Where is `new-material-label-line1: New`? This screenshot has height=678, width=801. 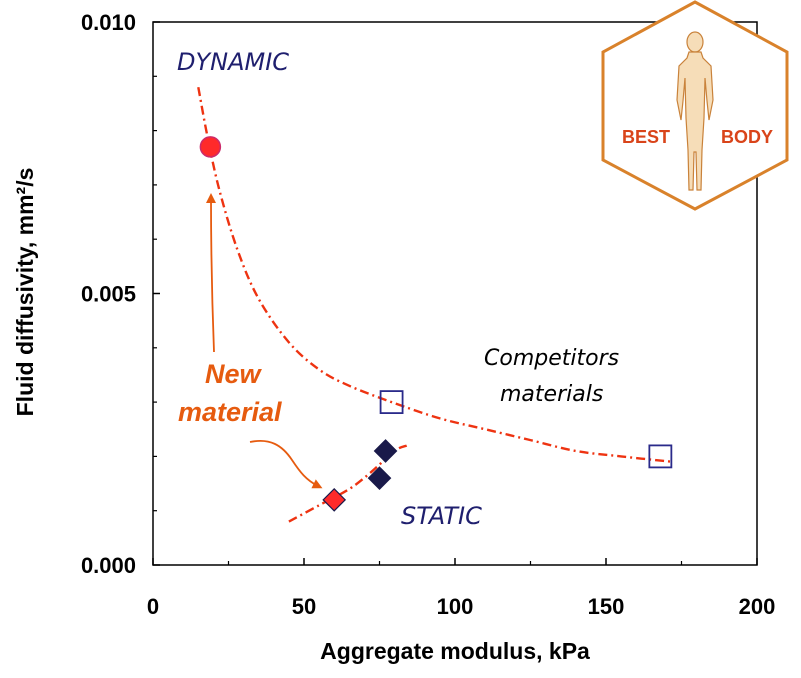 new-material-label-line1: New is located at coordinates (234, 374).